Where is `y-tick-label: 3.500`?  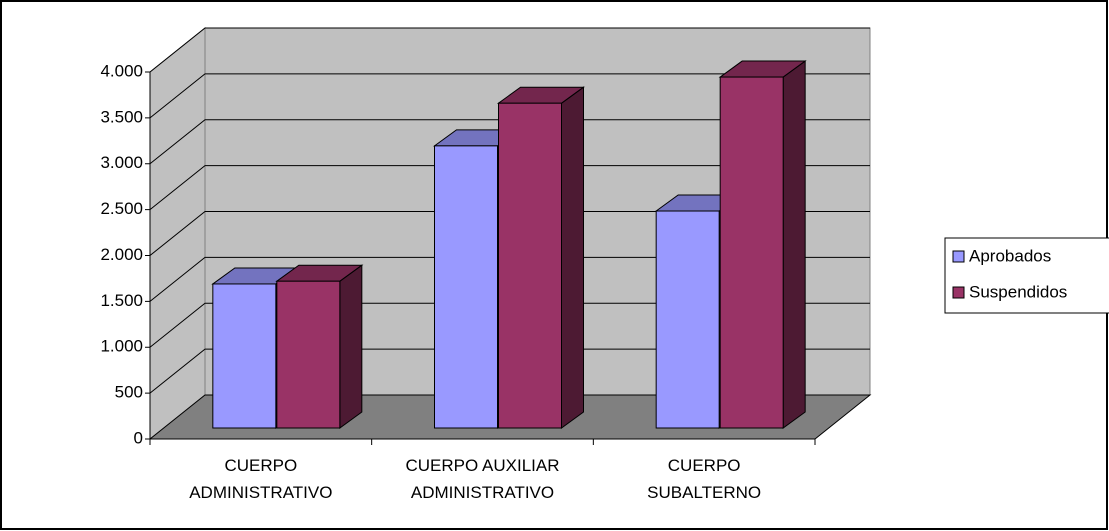 y-tick-label: 3.500 is located at coordinates (121, 116).